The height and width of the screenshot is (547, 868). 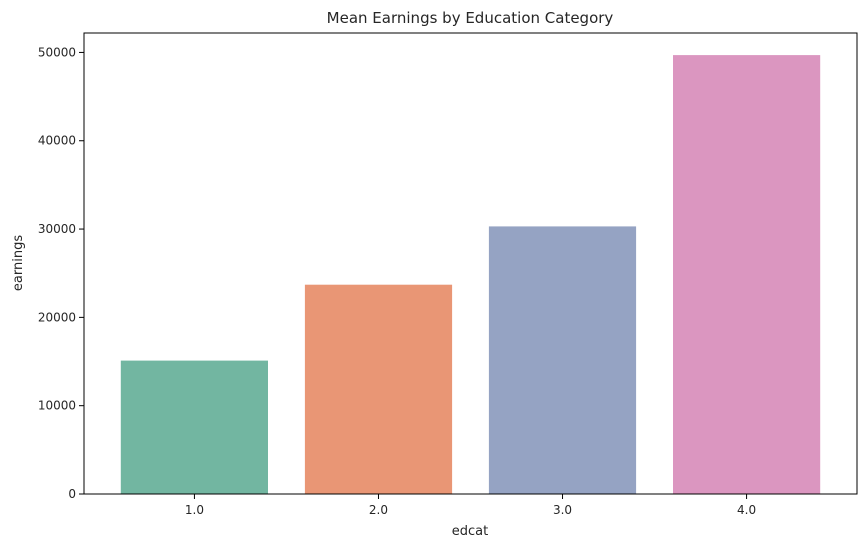 I want to click on x-tick-label: 3.0, so click(x=562, y=510).